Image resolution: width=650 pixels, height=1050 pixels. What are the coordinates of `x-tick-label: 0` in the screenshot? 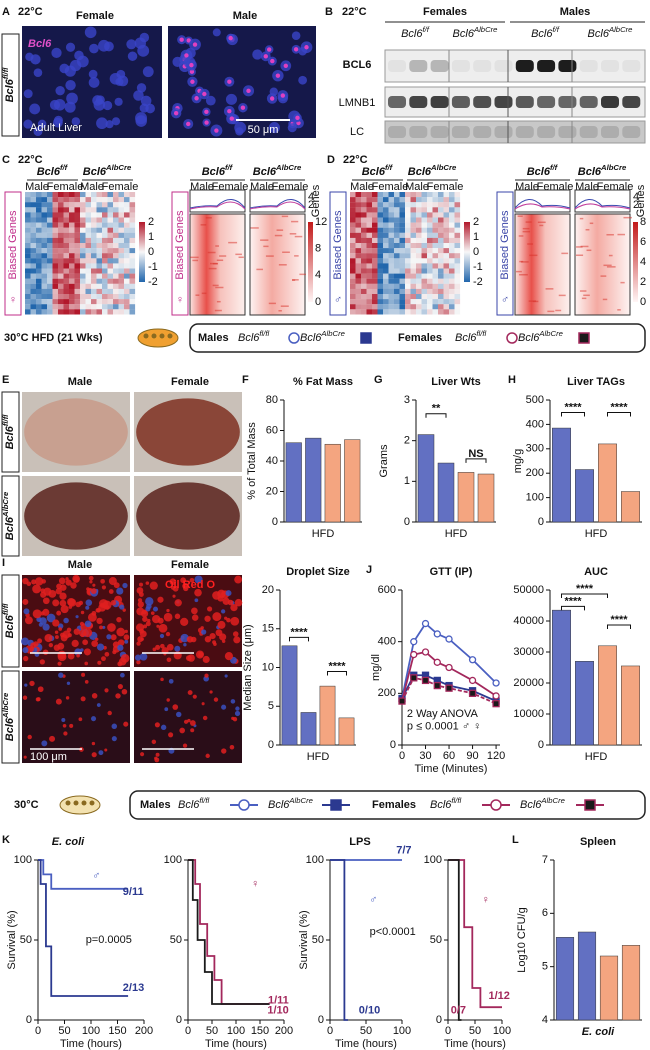 It's located at (402, 756).